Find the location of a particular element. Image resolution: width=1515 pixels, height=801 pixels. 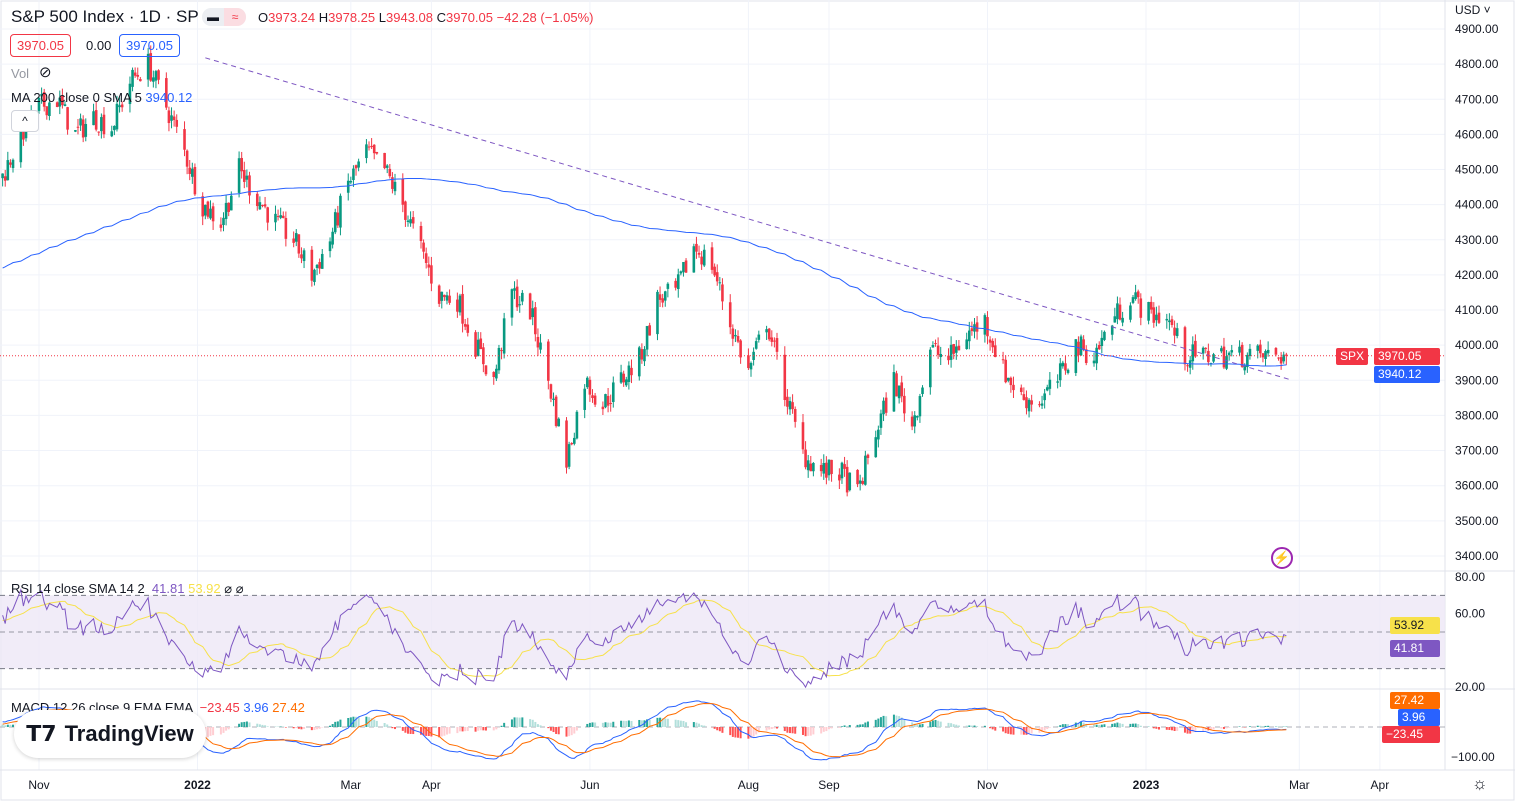

hidden-eye-icon: ⊘ is located at coordinates (45, 72).